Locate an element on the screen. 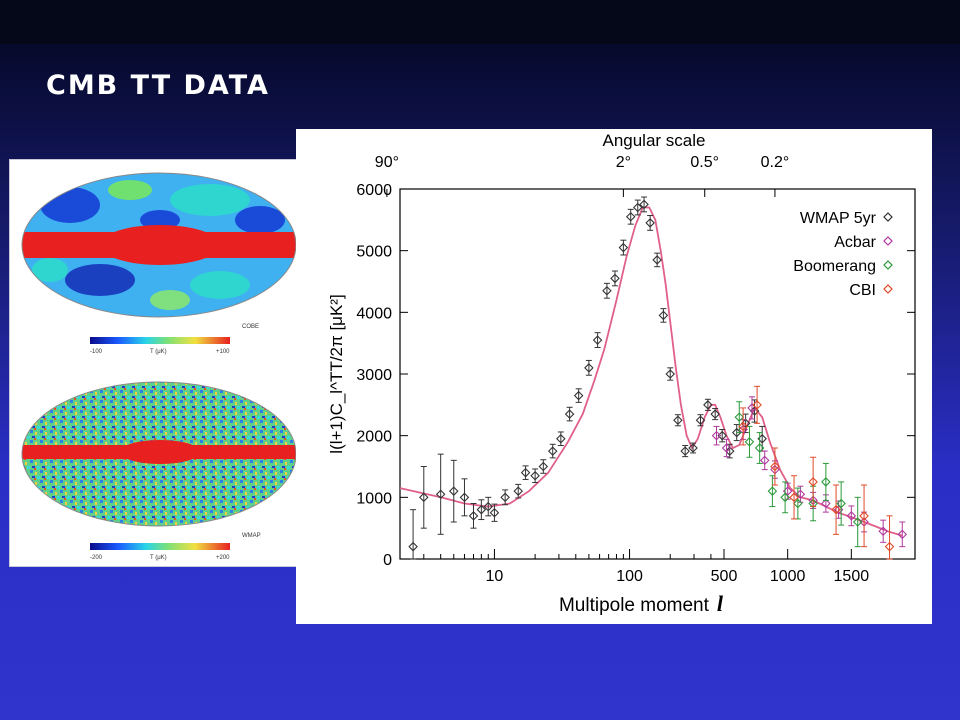  y-tick-label: 1000 is located at coordinates (374, 498).